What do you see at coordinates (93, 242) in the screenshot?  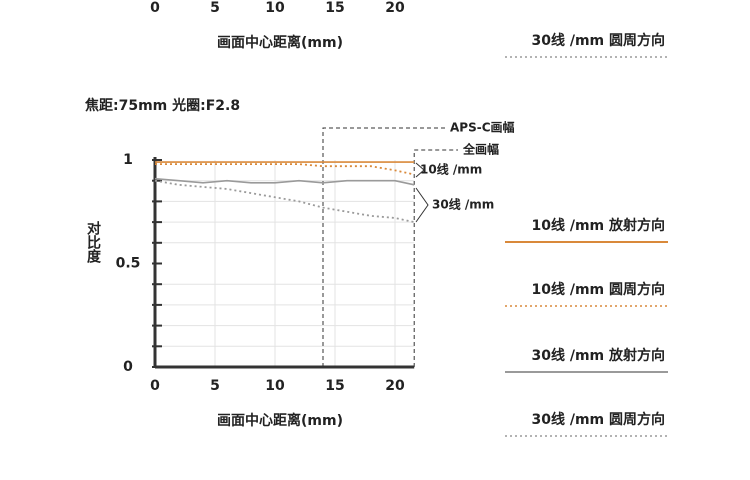 I see `y-axis-label: 对比度` at bounding box center [93, 242].